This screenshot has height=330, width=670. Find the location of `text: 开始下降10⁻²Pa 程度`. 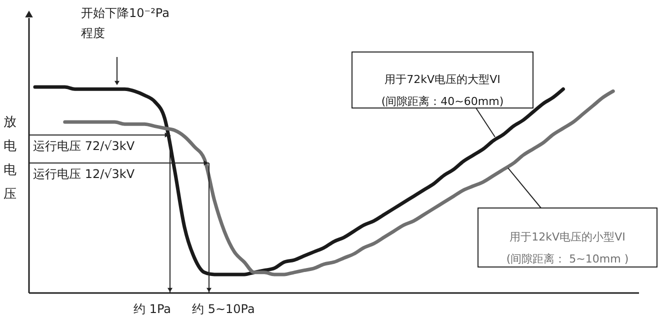

text: 开始下降10⁻²Pa 程度 is located at coordinates (125, 23).